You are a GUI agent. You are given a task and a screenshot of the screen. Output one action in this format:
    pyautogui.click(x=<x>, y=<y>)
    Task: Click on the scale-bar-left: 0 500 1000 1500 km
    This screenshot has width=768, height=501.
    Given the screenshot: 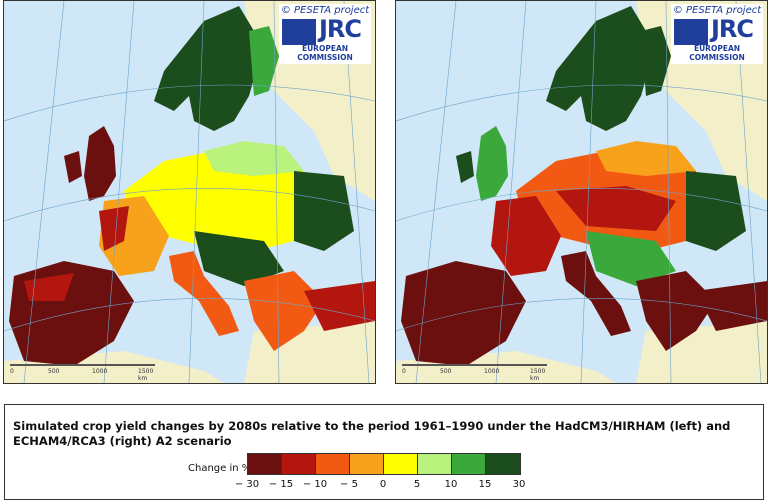 What is the action you would take?
    pyautogui.click(x=82, y=371)
    